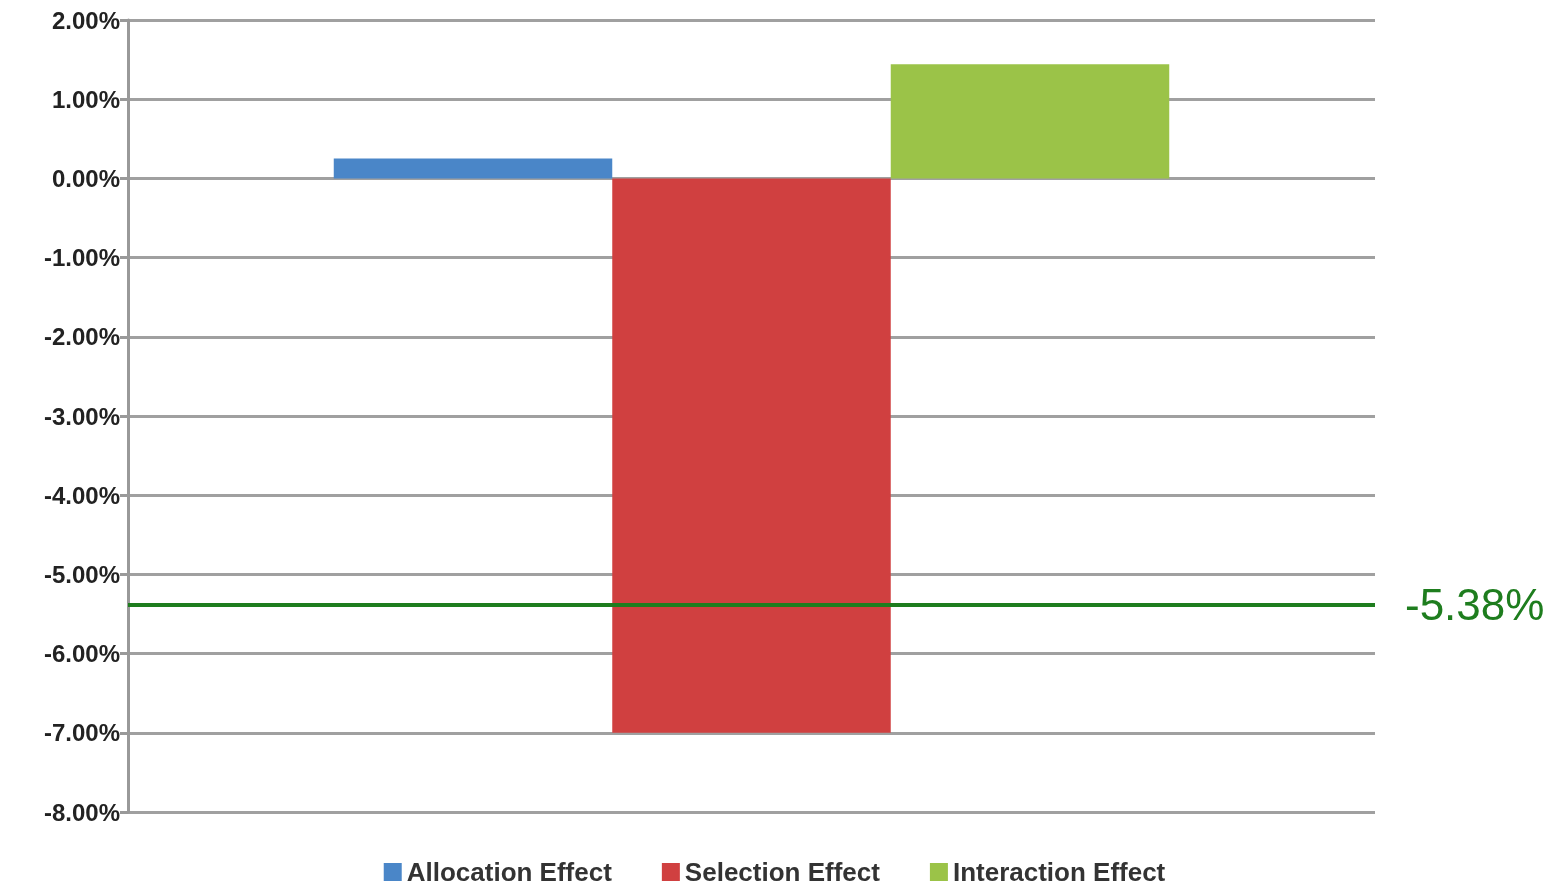  Describe the element at coordinates (81, 574) in the screenshot. I see `y-tick-label: -5.00%` at that location.